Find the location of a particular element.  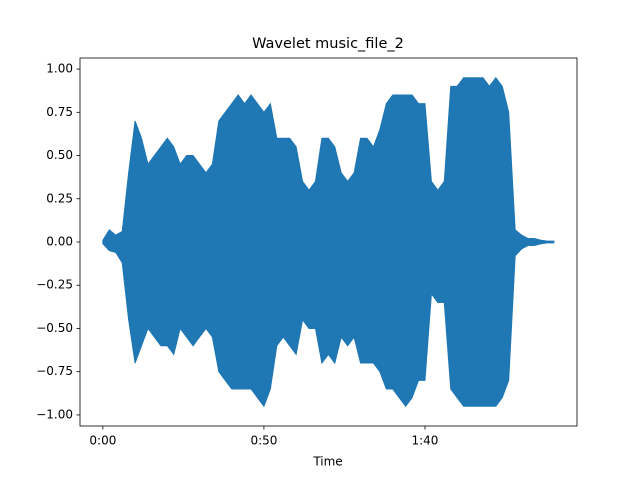

x-tick-label: 0:00 is located at coordinates (102, 441).